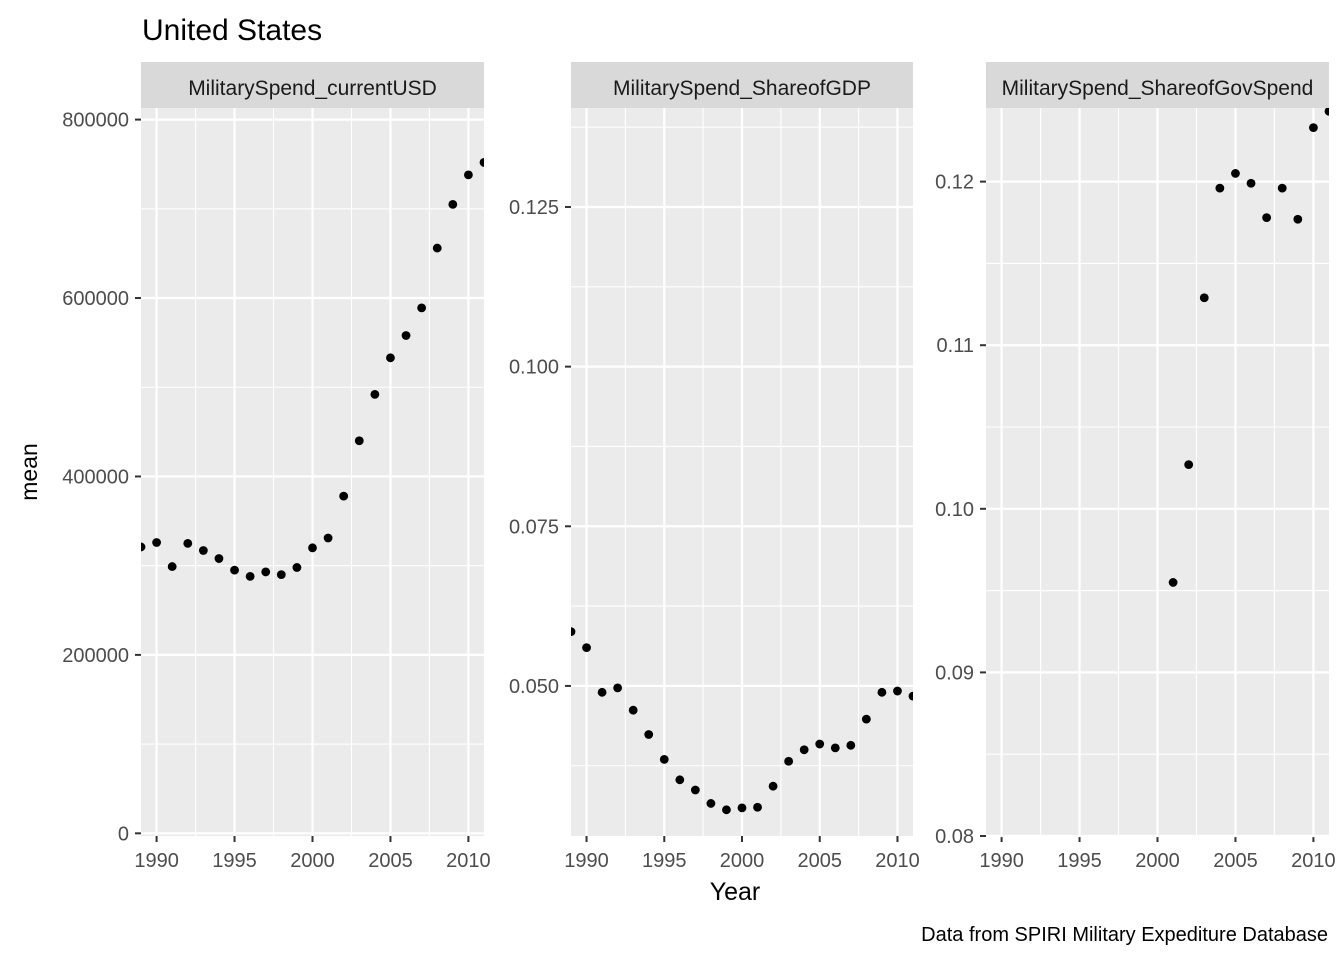 This screenshot has height=960, width=1344. Describe the element at coordinates (742, 88) in the screenshot. I see `facet-strip-label: MilitarySpend_ShareofGDP` at that location.